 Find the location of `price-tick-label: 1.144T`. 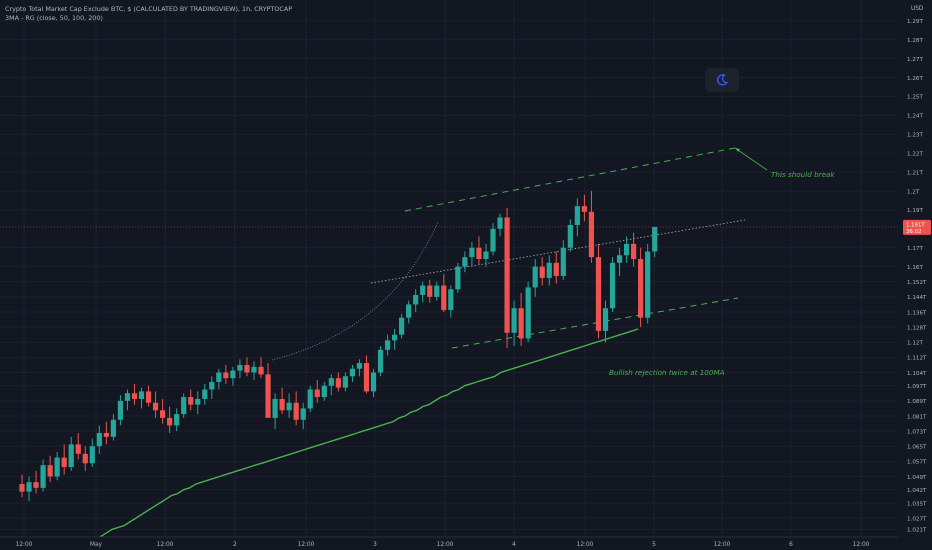

price-tick-label: 1.144T is located at coordinates (917, 298).